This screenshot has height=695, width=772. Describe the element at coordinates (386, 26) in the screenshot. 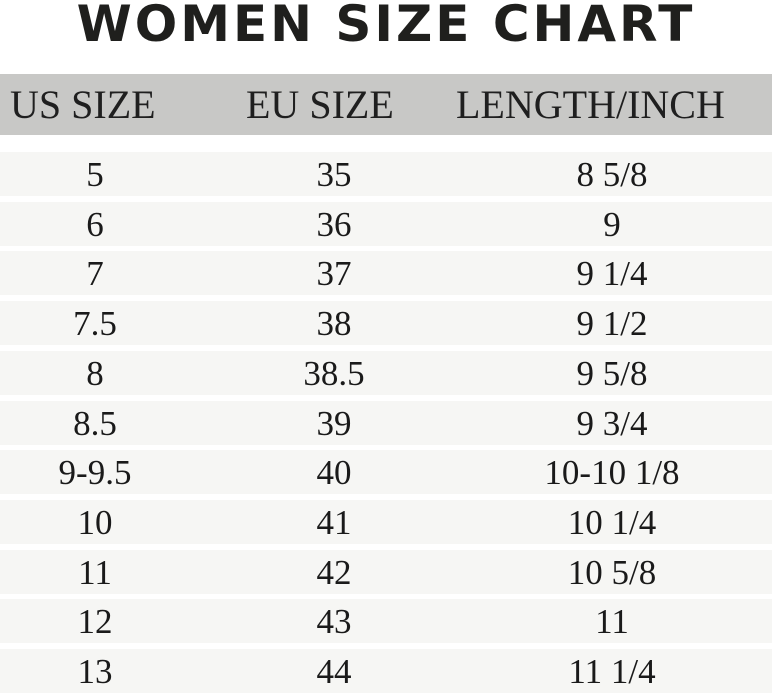

I see `chart-title: WOMEN SIZE CHART` at that location.